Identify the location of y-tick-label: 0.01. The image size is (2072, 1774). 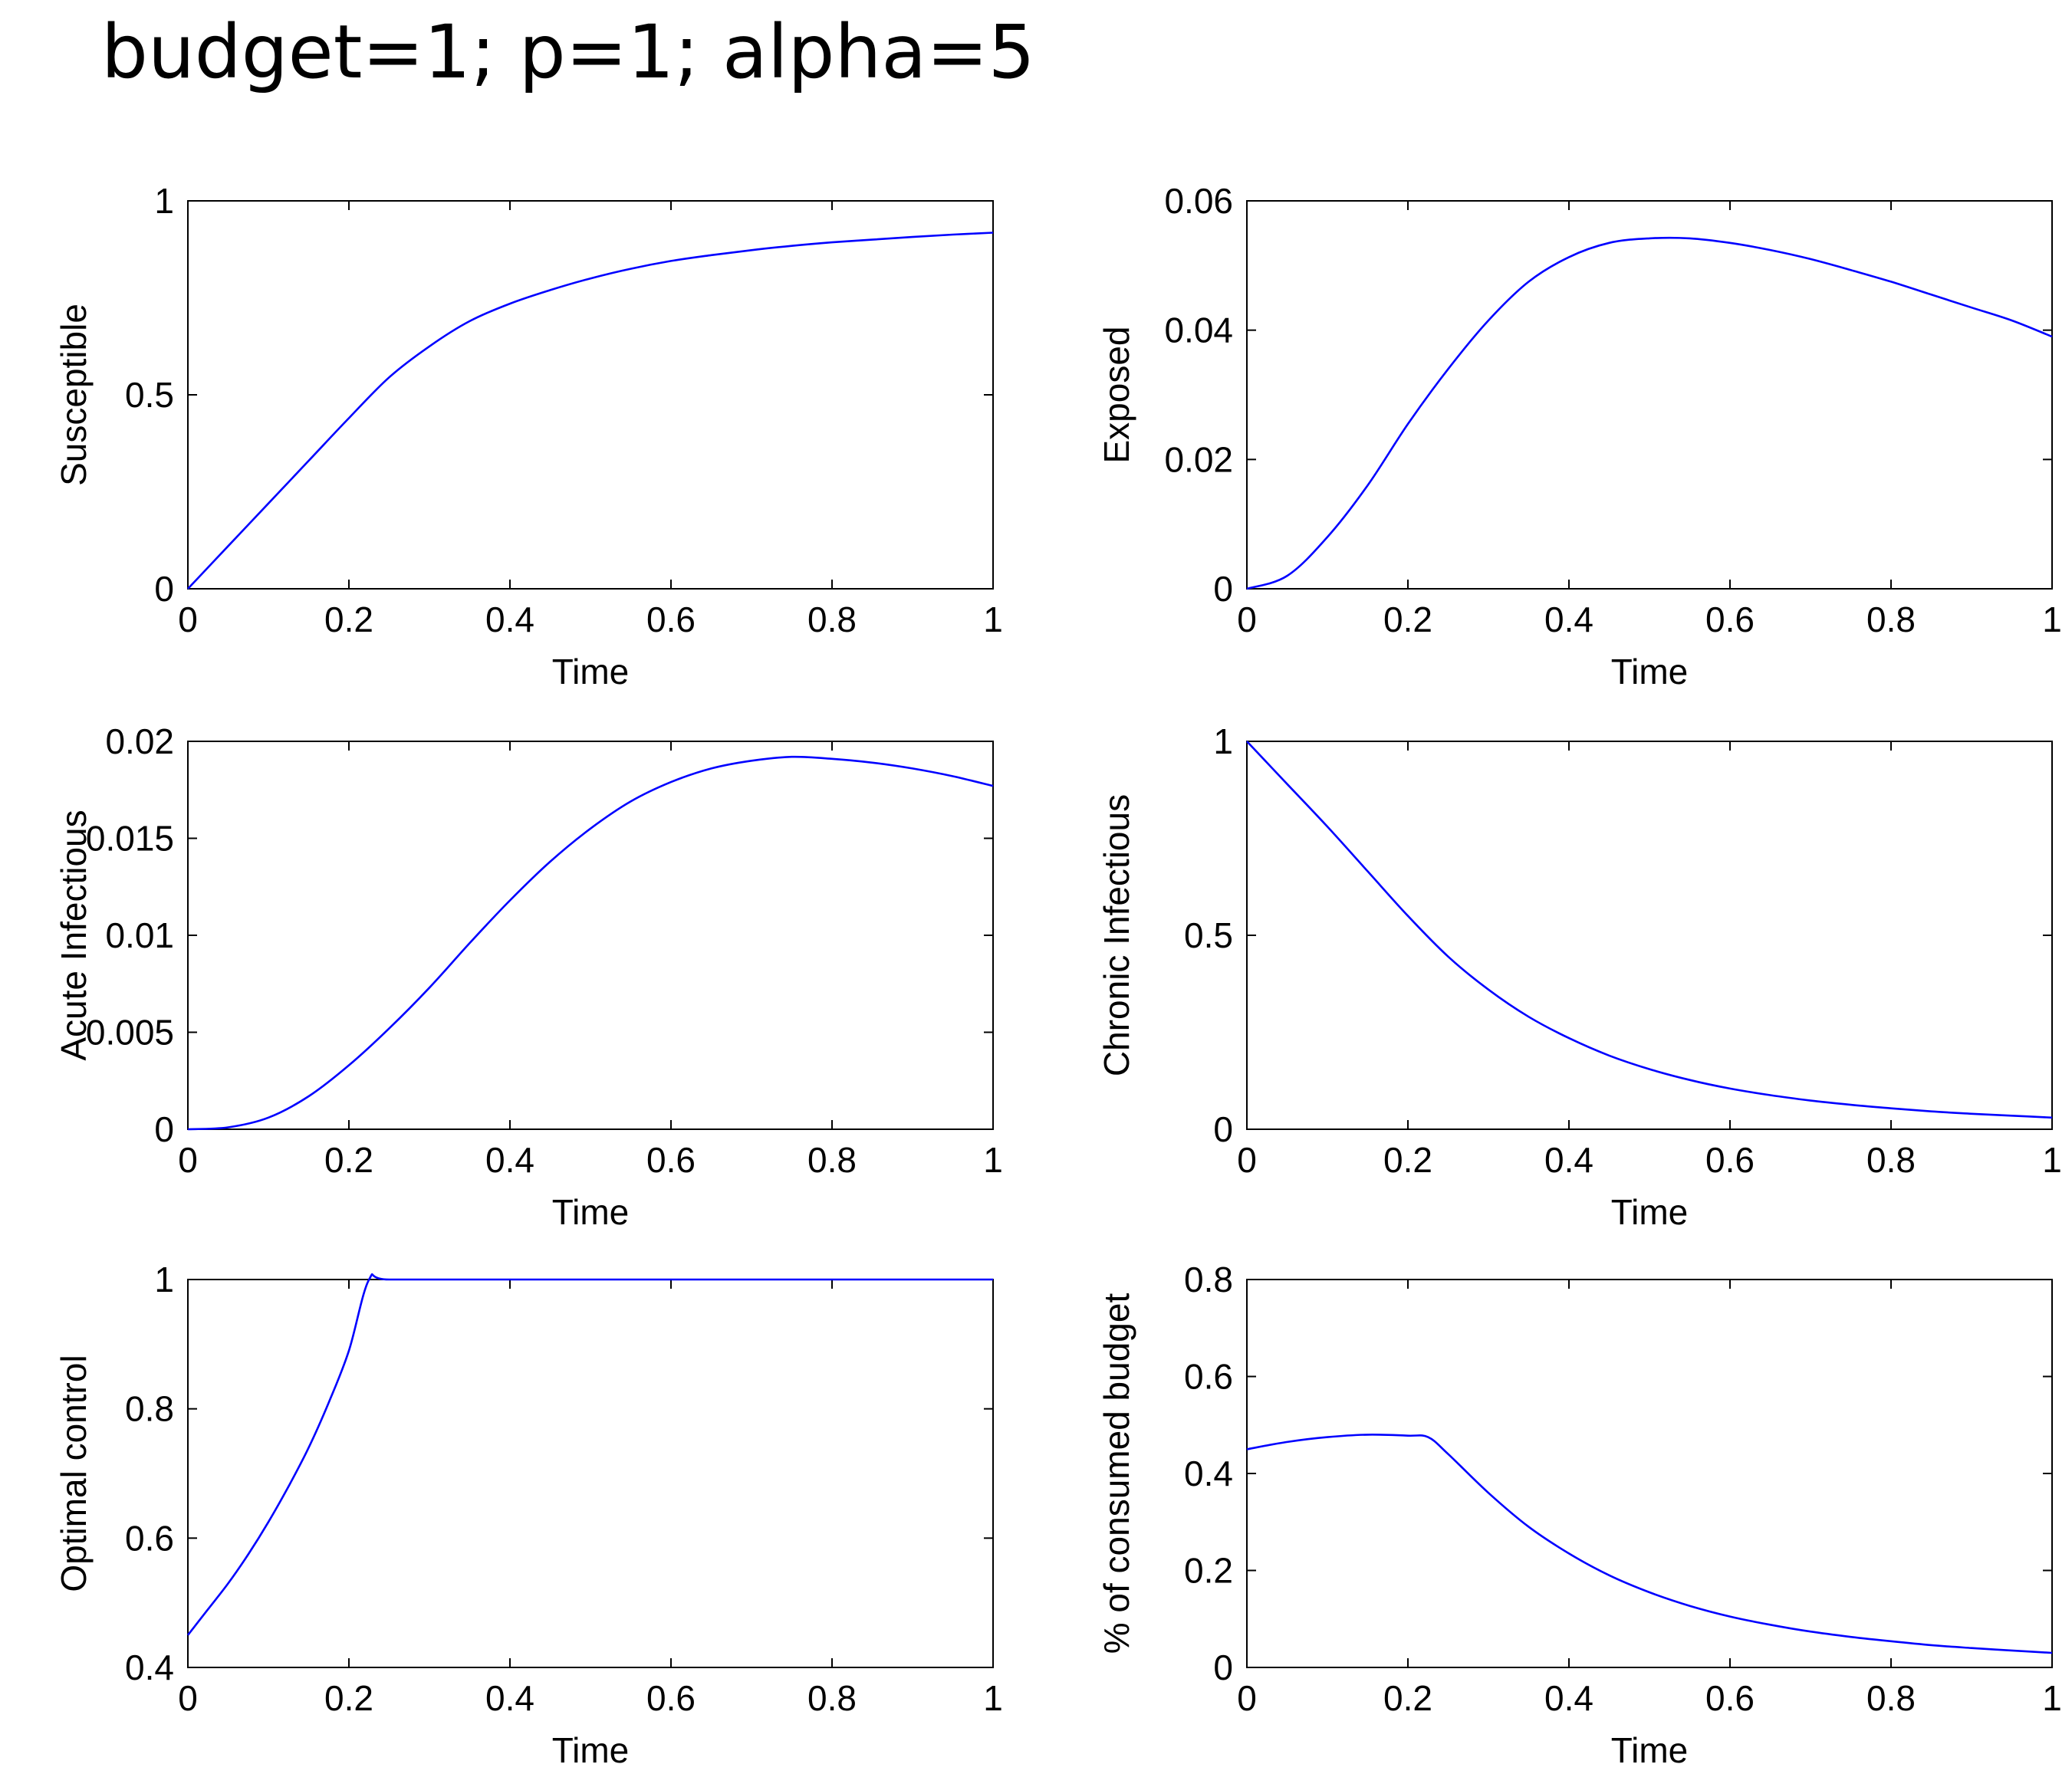
(139, 935).